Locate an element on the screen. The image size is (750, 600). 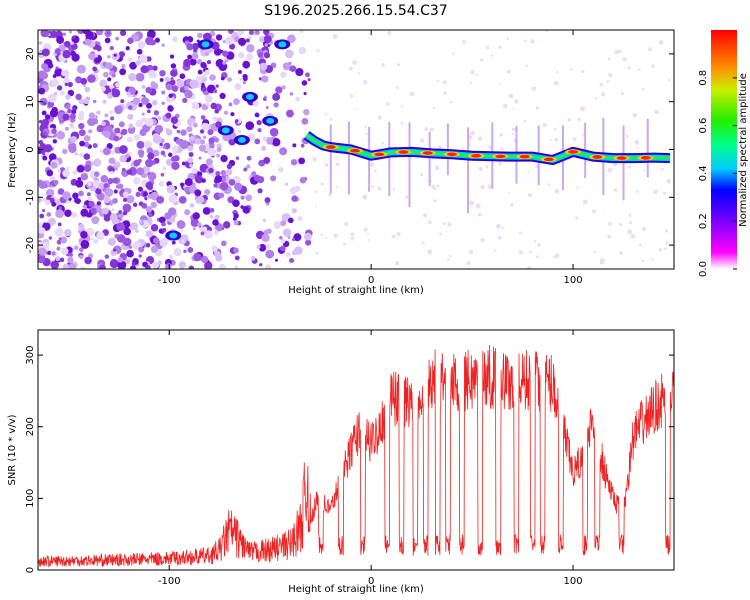
snr-ylabel: SNR (10 * v/v) is located at coordinates (12, 449).